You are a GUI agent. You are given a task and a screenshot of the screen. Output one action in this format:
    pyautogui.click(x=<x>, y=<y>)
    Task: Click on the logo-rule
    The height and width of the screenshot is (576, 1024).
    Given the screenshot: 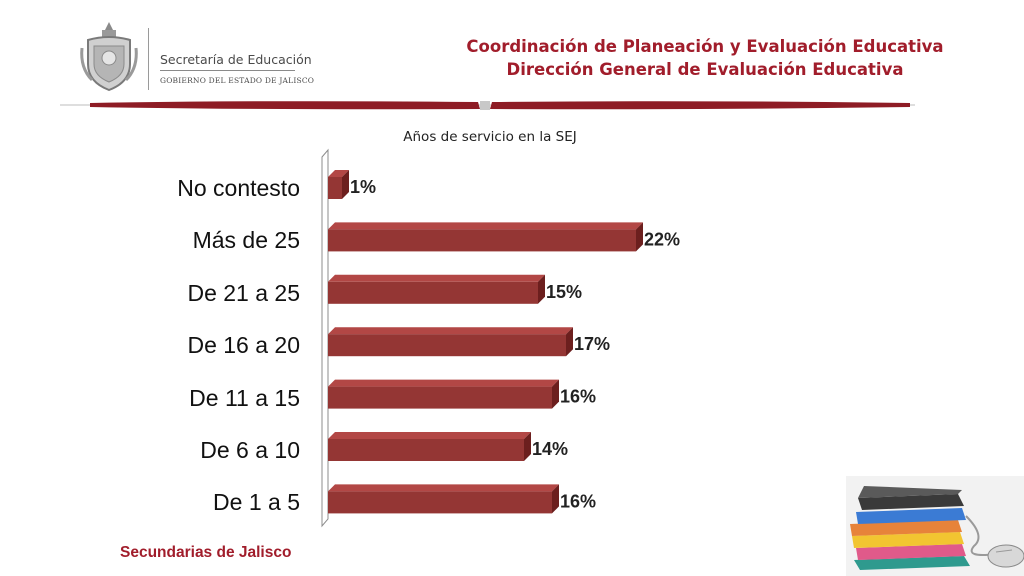 What is the action you would take?
    pyautogui.click(x=227, y=70)
    